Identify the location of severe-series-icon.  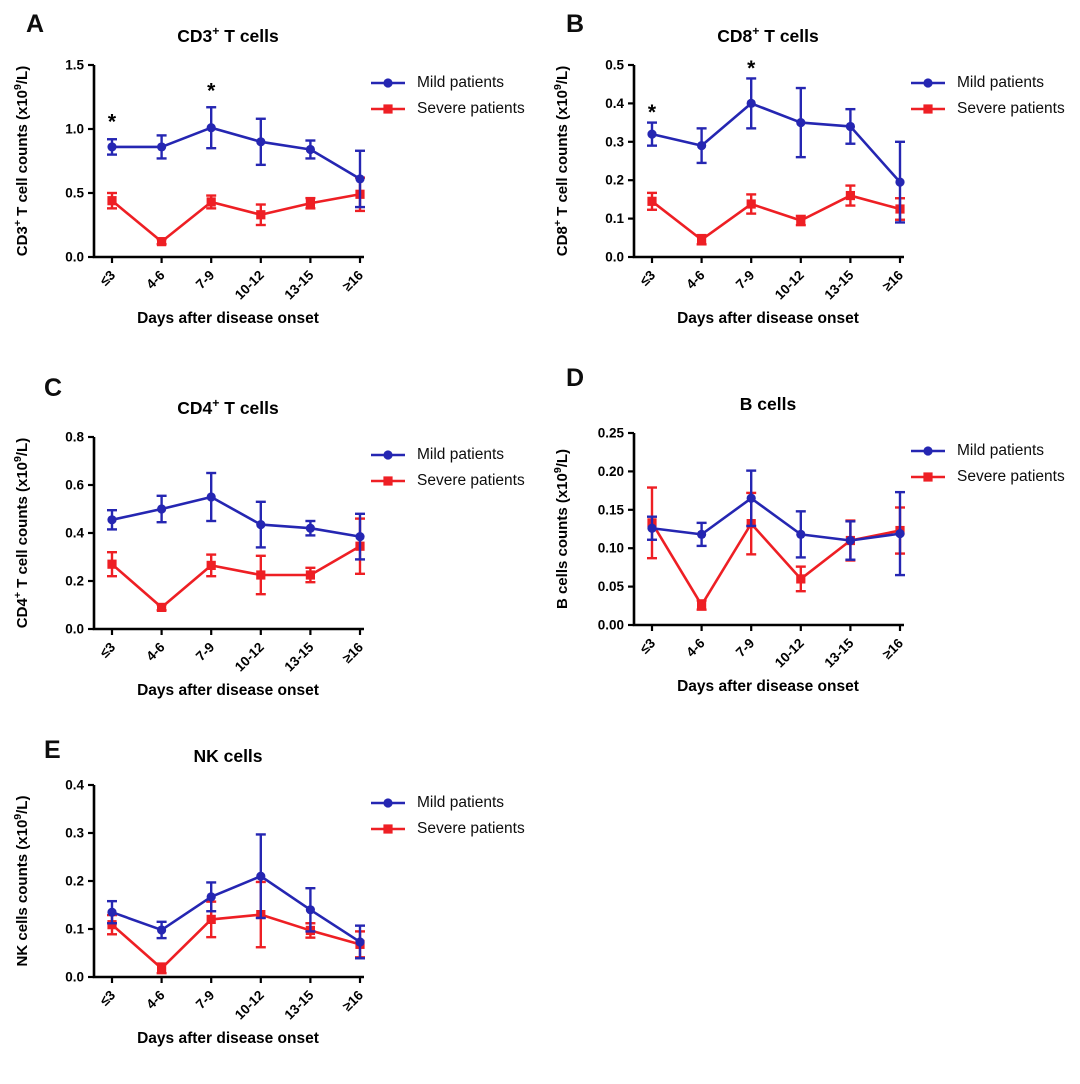
(928, 109).